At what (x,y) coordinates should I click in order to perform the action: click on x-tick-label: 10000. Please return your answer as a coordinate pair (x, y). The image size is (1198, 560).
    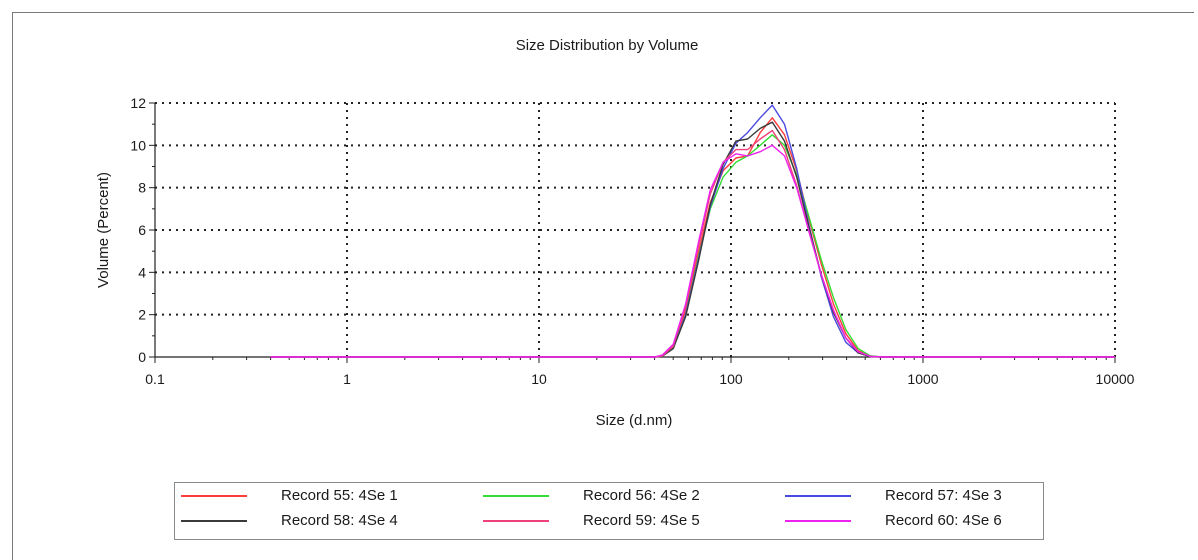
    Looking at the image, I should click on (1115, 379).